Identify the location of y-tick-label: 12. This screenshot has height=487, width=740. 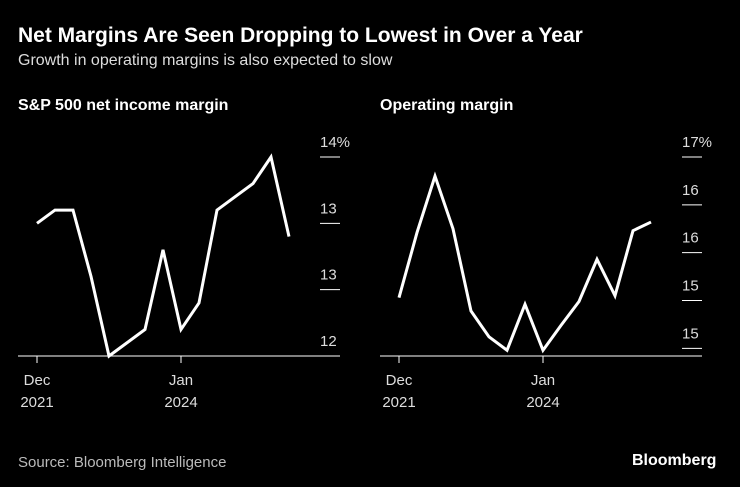
(328, 341).